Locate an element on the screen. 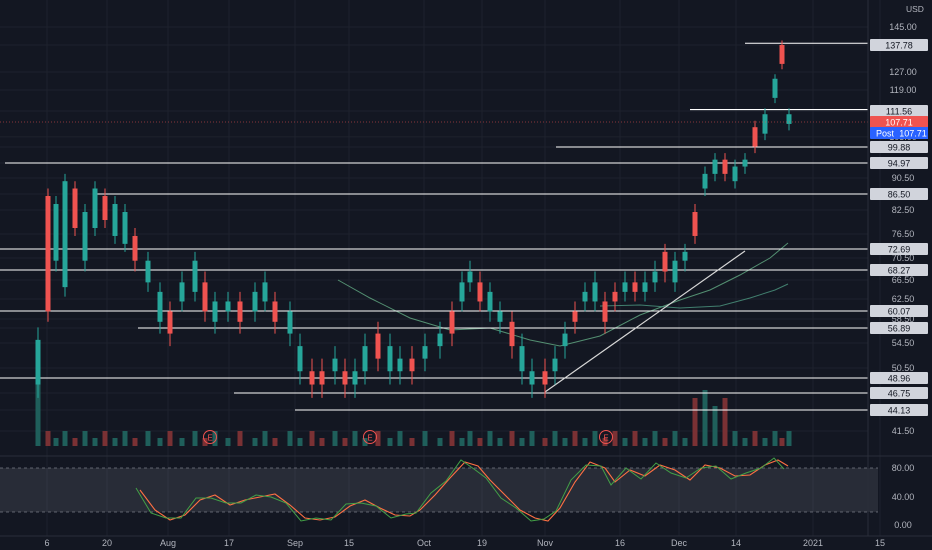  currency-label: USD is located at coordinates (915, 9).